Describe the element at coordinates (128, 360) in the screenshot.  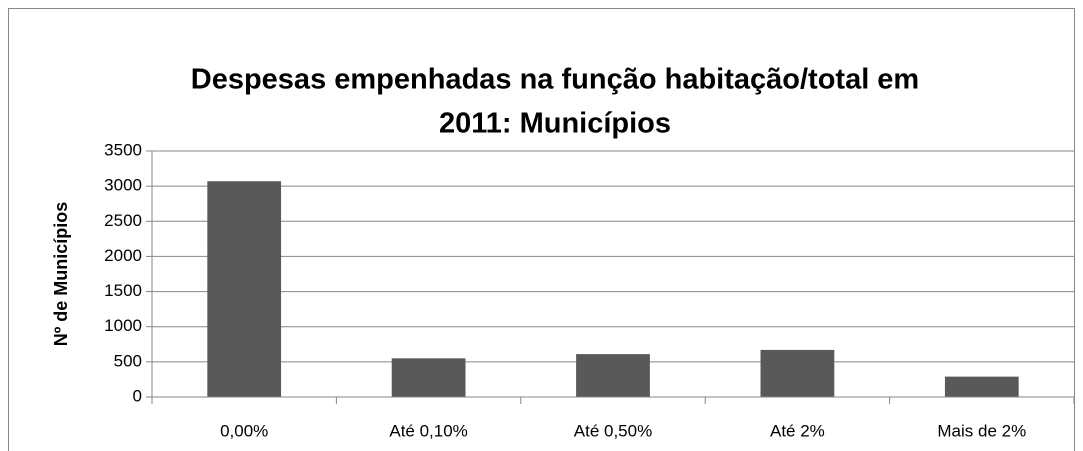
I see `y-tick-label: 500` at that location.